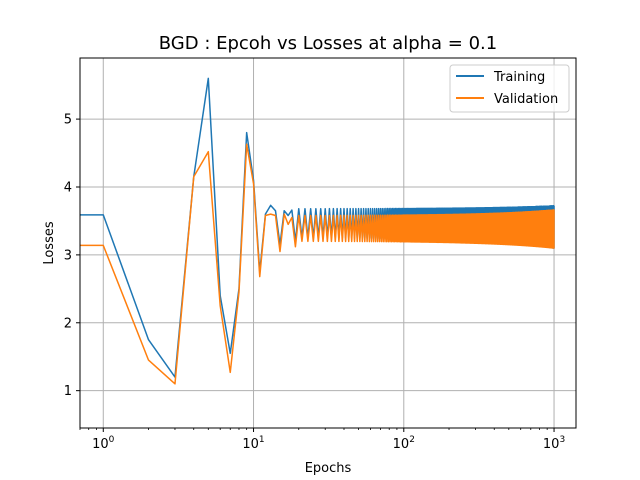  I want to click on y-tick-label: 1, so click(68, 391).